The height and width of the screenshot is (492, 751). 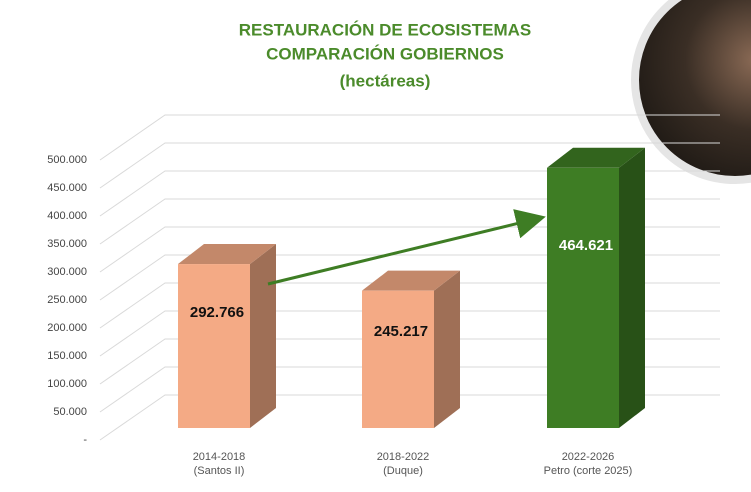 What do you see at coordinates (217, 312) in the screenshot?
I see `value-label: 292.766` at bounding box center [217, 312].